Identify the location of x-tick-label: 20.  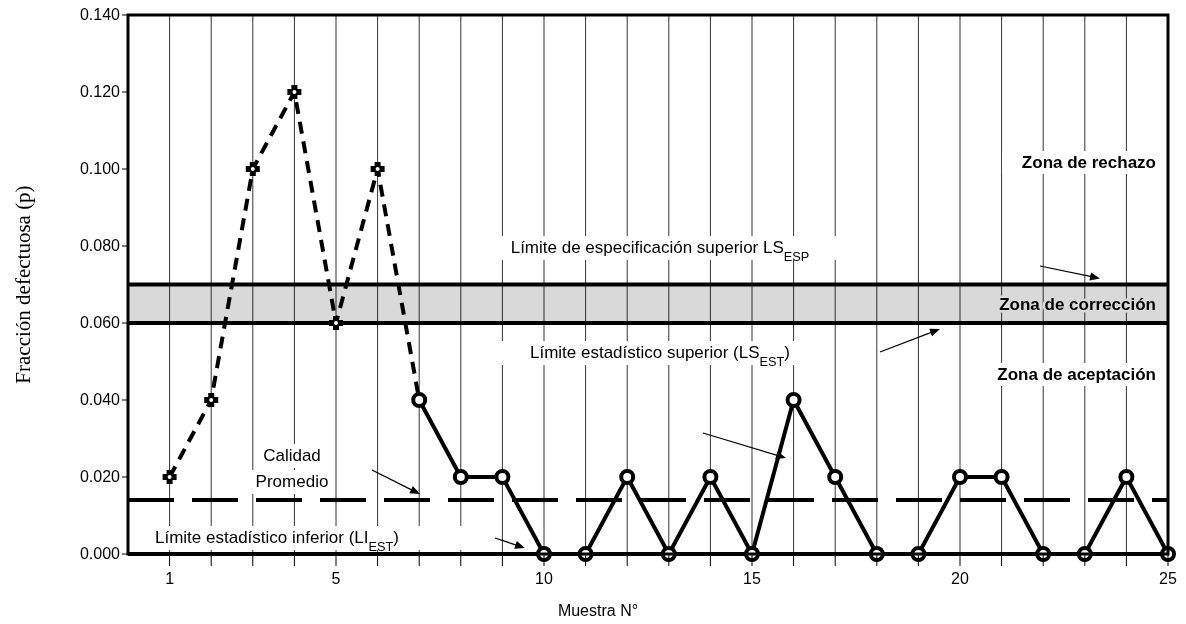
(960, 578).